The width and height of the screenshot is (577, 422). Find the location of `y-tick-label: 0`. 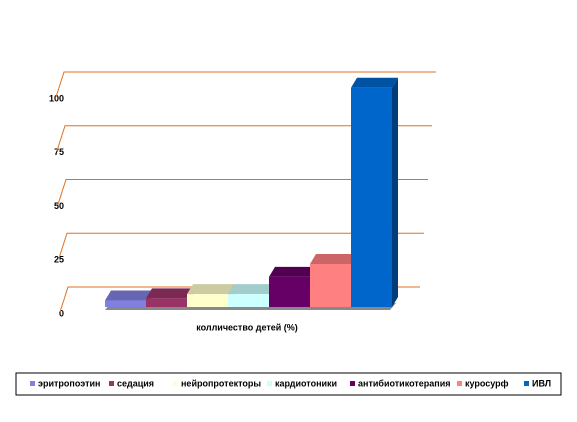

y-tick-label: 0 is located at coordinates (61, 313).